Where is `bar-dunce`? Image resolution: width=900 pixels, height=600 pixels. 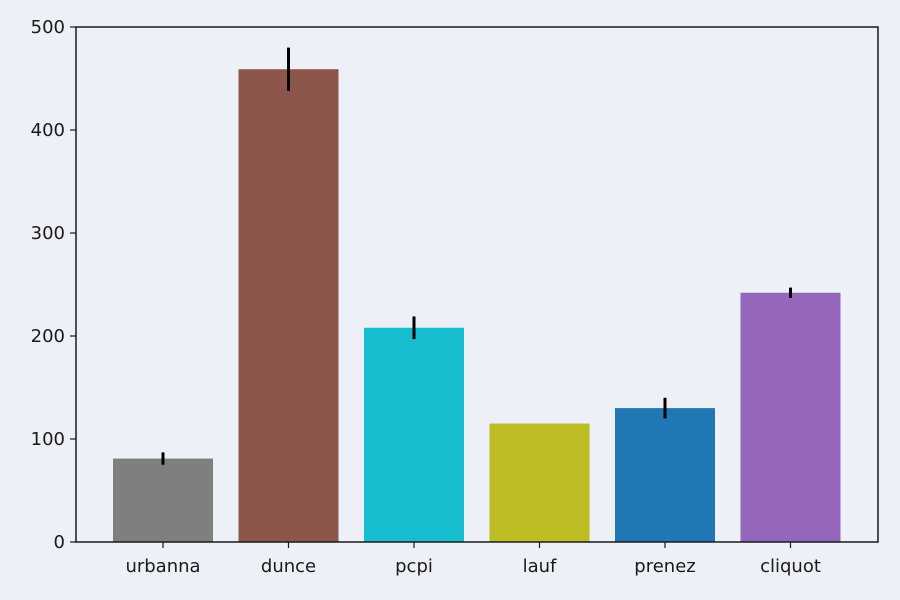 bar-dunce is located at coordinates (288, 305).